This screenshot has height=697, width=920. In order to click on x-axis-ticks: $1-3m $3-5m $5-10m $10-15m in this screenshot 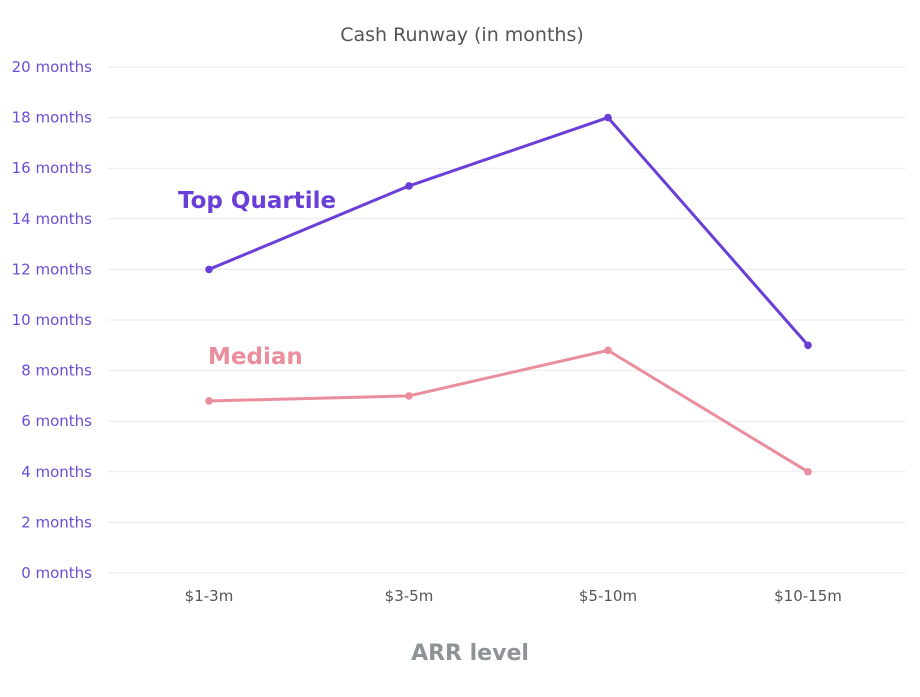, I will do `click(513, 596)`.